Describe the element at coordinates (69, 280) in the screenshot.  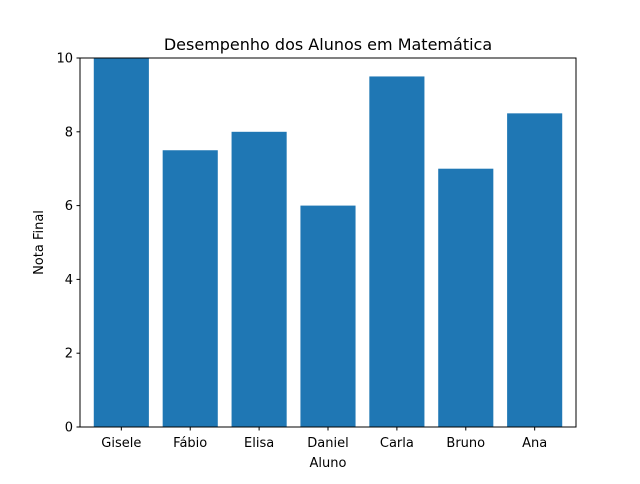
I see `y-tick-label: 4` at that location.